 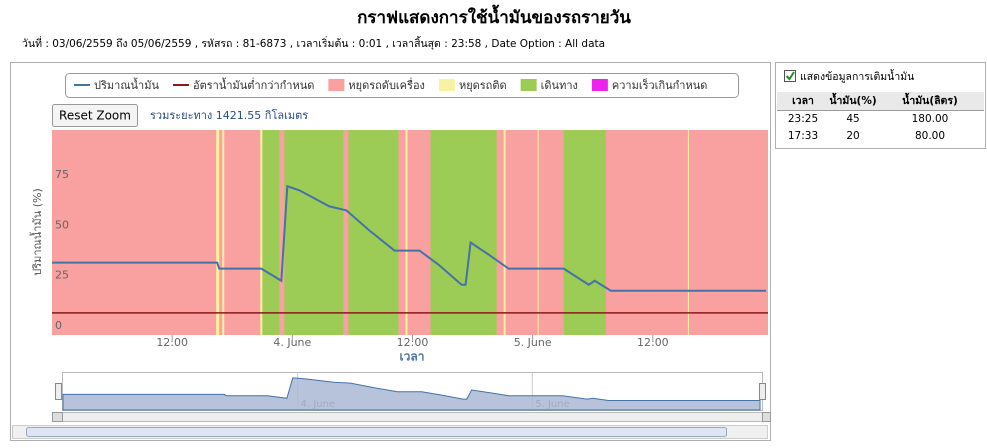 What do you see at coordinates (62, 174) in the screenshot?
I see `y-tick-label: 75` at bounding box center [62, 174].